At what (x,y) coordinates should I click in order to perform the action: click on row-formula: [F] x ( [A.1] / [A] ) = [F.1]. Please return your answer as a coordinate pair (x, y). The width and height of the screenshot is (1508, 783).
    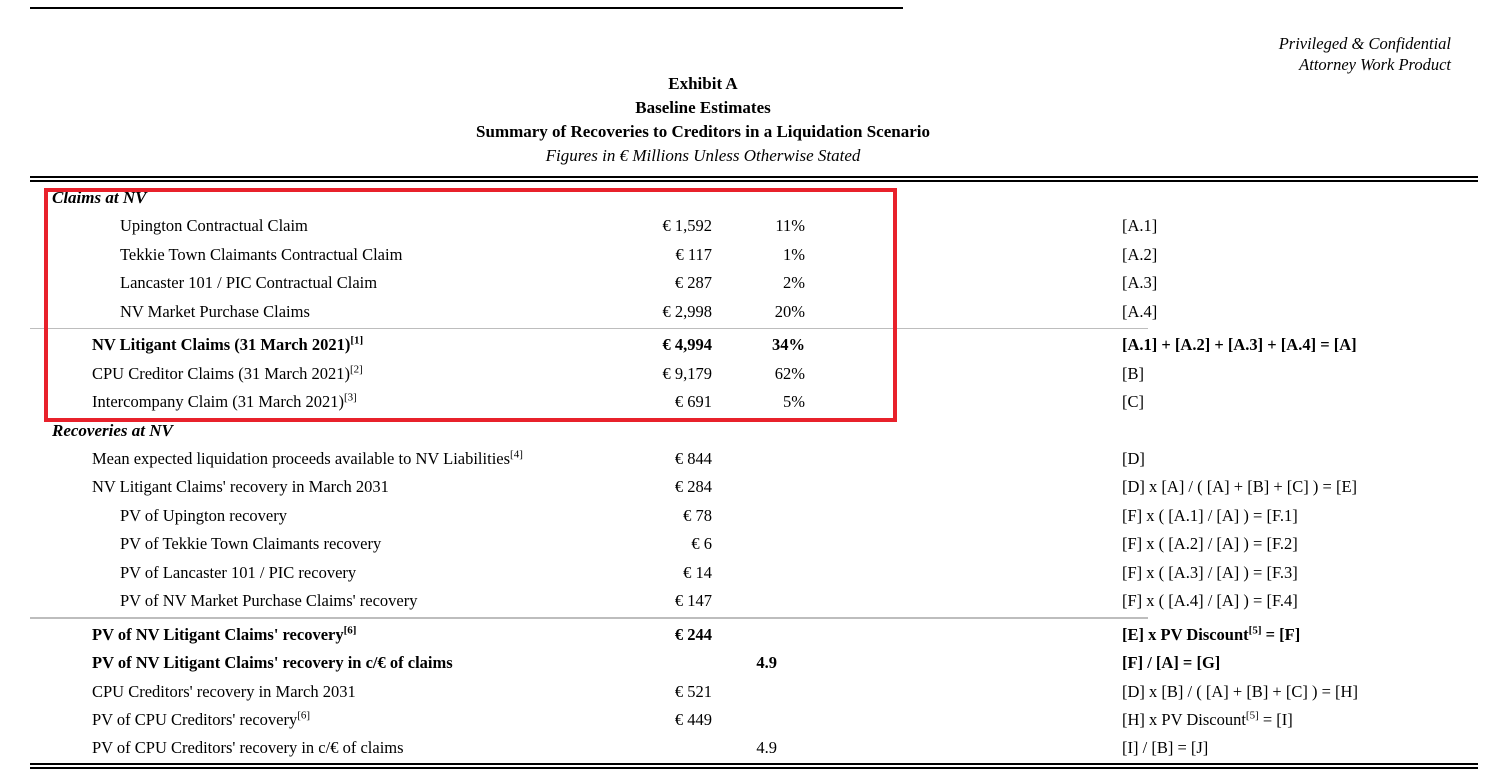
    Looking at the image, I should click on (1210, 515).